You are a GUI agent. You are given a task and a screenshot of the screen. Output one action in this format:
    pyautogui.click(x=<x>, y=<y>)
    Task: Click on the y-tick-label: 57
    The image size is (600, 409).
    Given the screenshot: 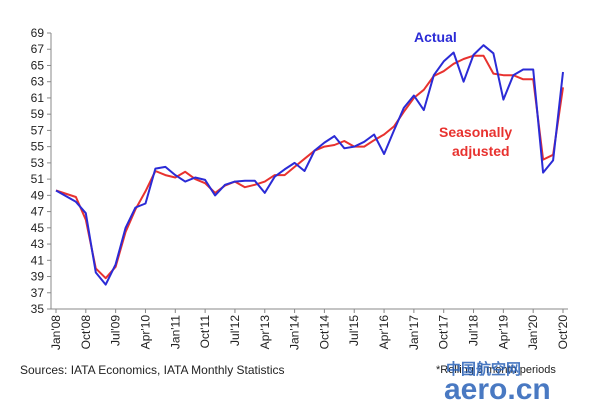 What is the action you would take?
    pyautogui.click(x=38, y=130)
    